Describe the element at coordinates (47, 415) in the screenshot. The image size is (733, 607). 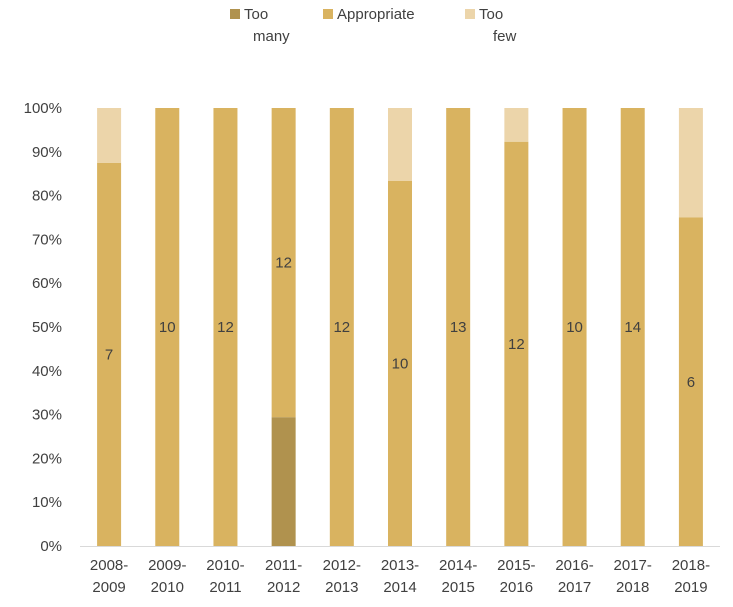
I see `y-tick-label: 30%` at that location.